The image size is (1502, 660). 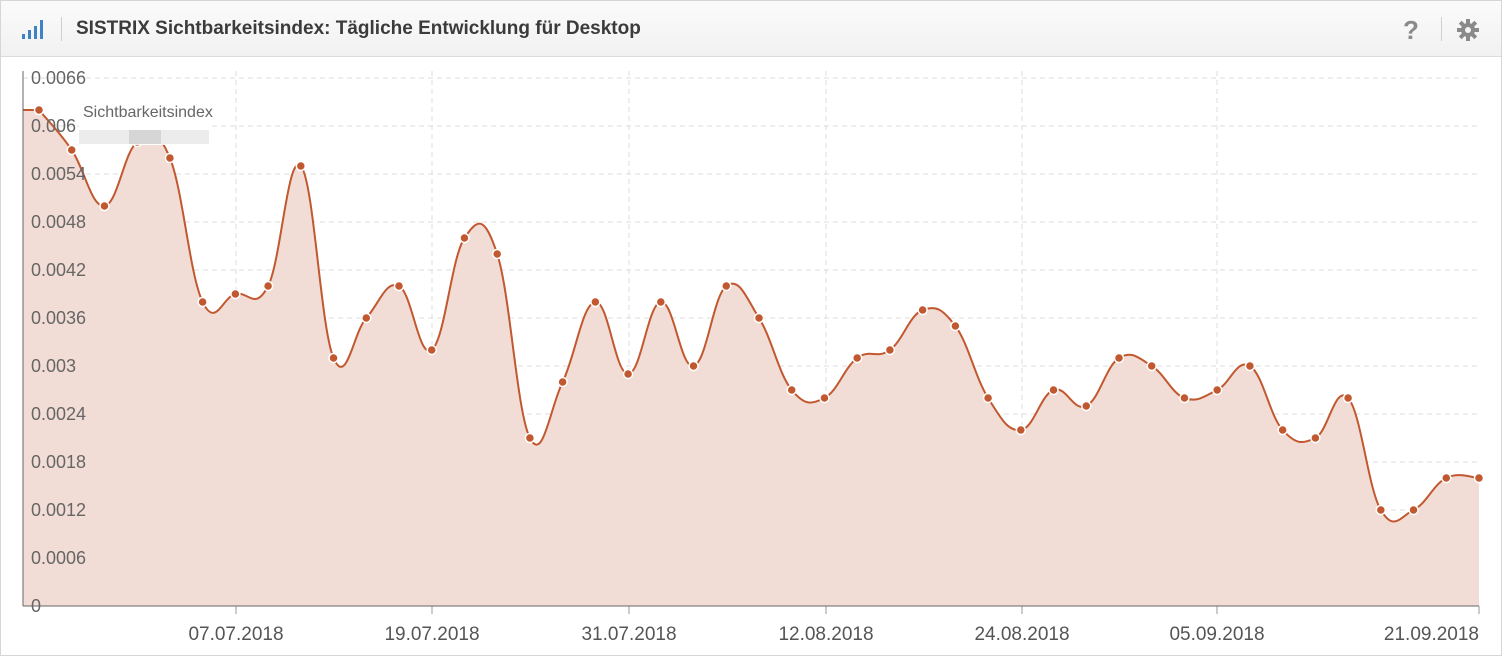 I want to click on y-tick-label: 0.003, so click(x=53, y=366).